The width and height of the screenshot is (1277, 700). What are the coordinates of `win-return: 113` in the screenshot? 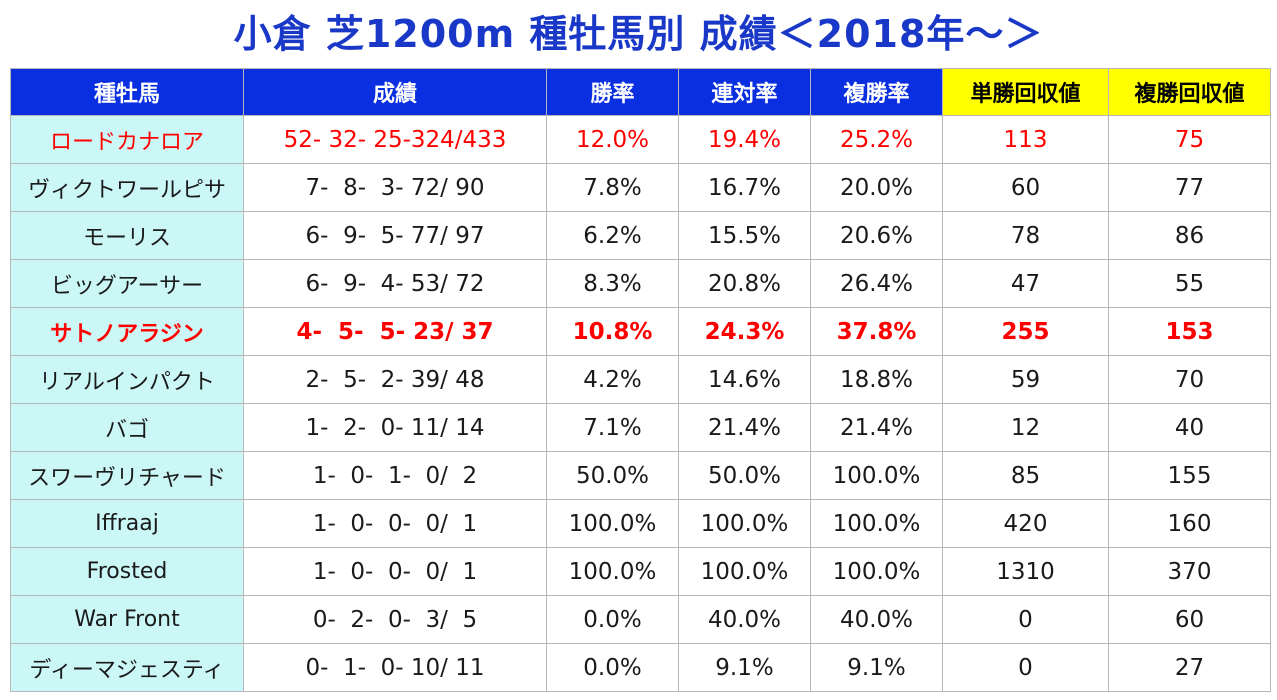 It's located at (1025, 139).